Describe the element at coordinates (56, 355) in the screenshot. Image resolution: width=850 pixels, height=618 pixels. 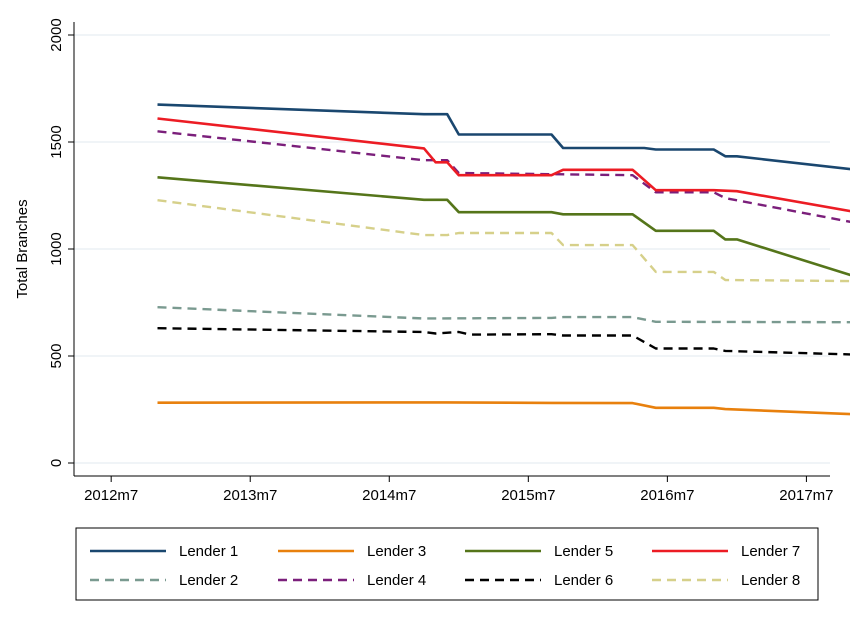
I see `y-tick-label: 500` at that location.